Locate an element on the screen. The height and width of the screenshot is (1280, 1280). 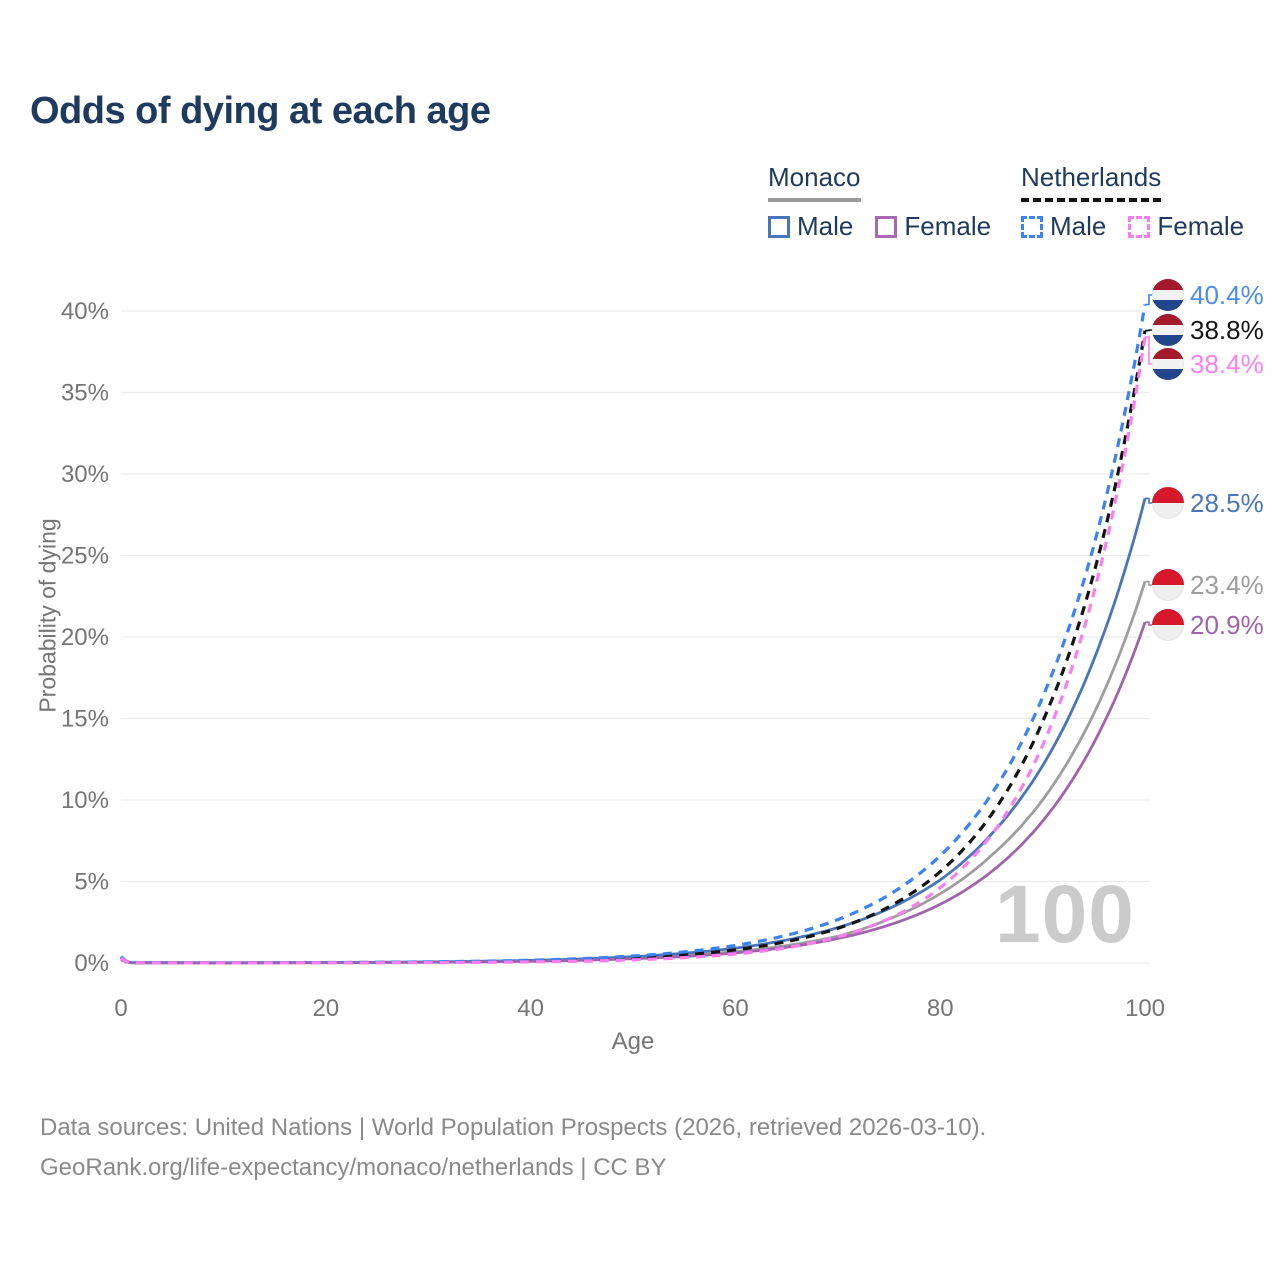
netherlands-female-swatch-icon is located at coordinates (1139, 226).